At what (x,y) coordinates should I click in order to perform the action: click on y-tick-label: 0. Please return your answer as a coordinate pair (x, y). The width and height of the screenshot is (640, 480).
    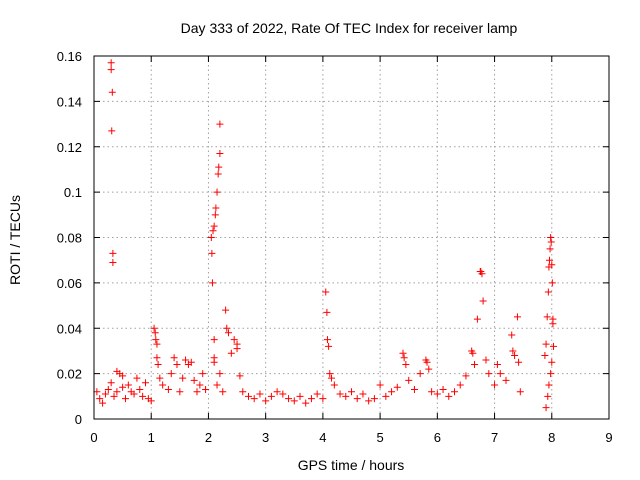
    Looking at the image, I should click on (78, 419).